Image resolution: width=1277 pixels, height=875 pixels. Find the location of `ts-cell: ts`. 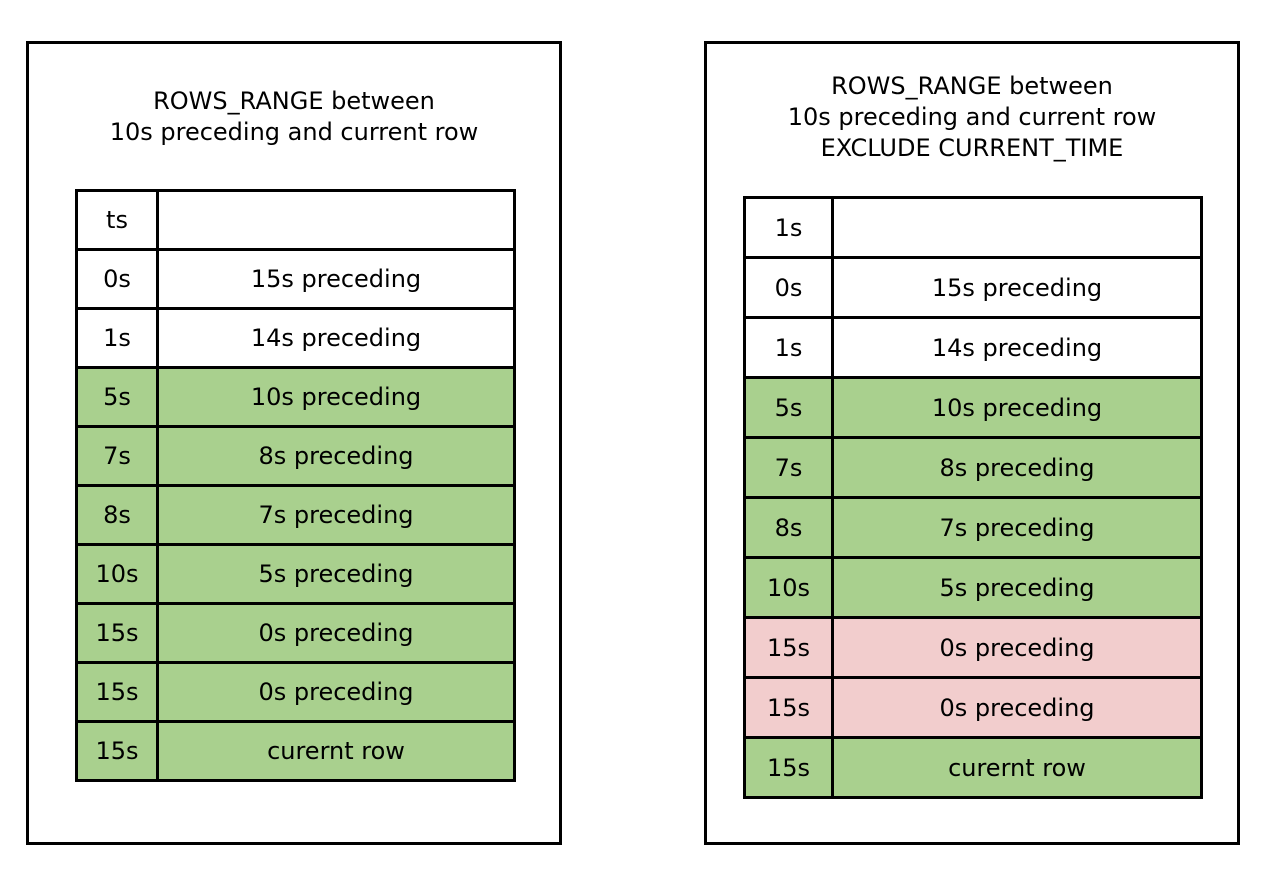

ts-cell: ts is located at coordinates (117, 220).